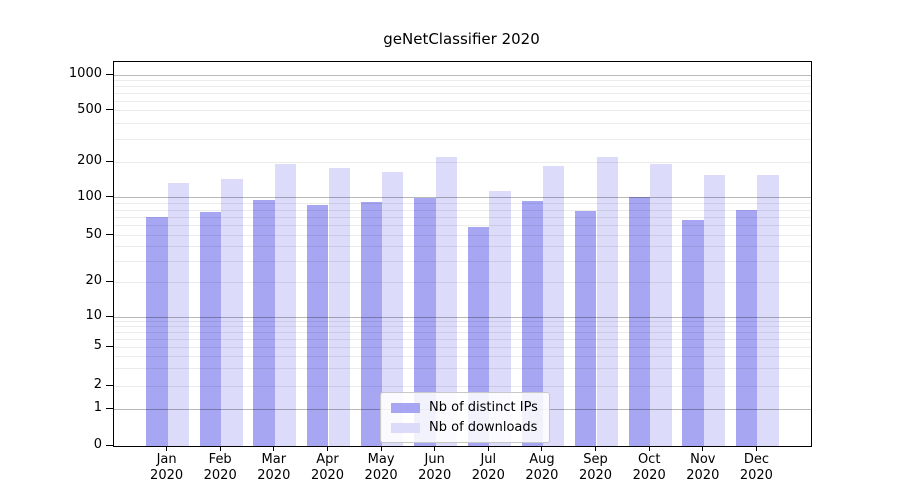 The height and width of the screenshot is (500, 900). I want to click on bar-distinct-ips-sep, so click(586, 328).